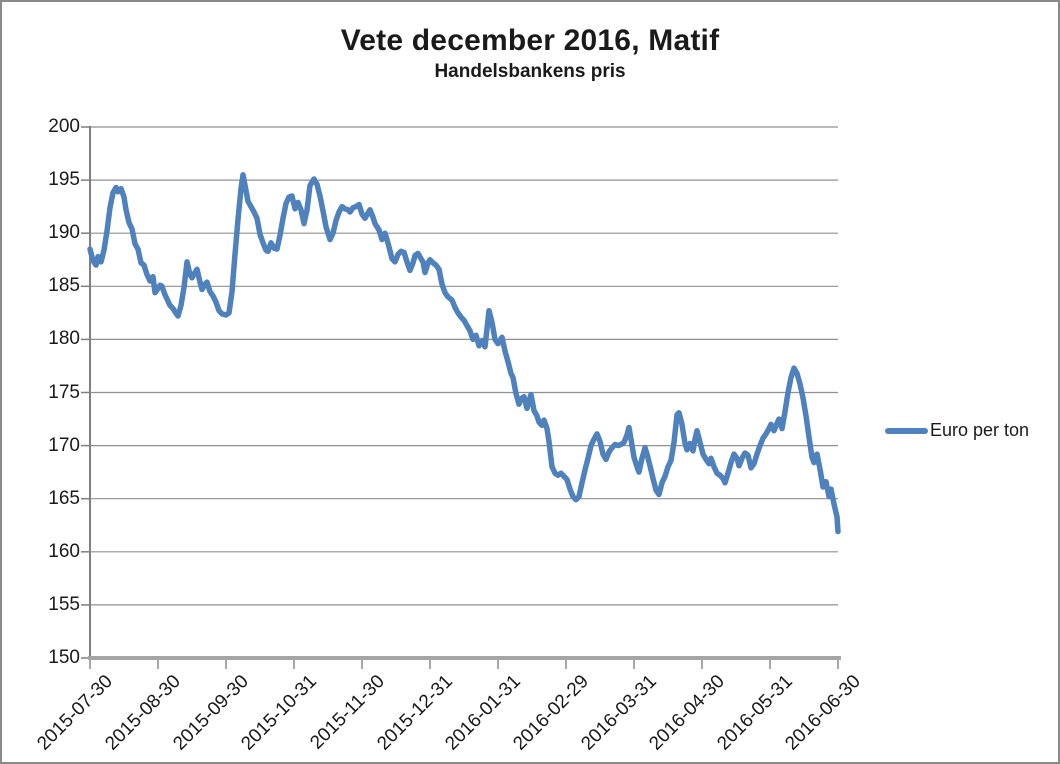  I want to click on y-tick-label: 170, so click(64, 445).